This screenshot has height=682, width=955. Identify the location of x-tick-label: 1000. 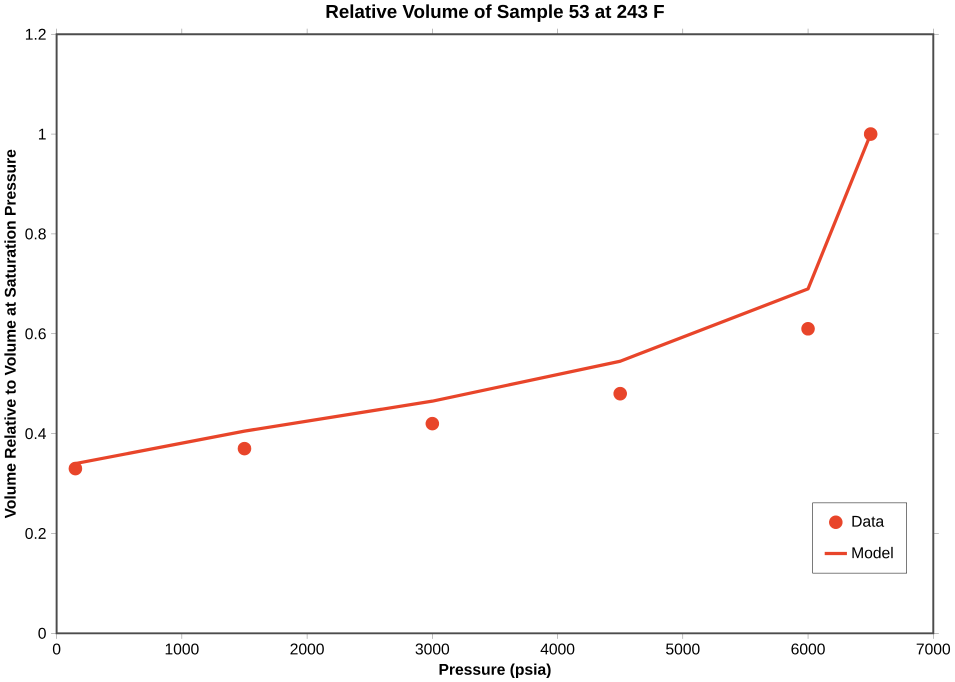
(182, 648).